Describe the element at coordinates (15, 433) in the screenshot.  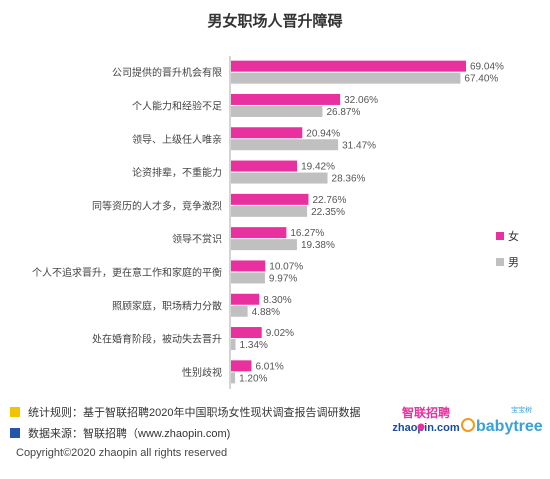
I see `source-square-icon` at that location.